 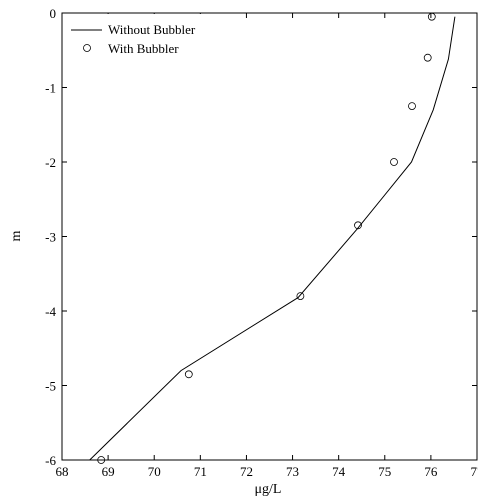 I want to click on y-tick-label: -5, so click(x=50, y=386).